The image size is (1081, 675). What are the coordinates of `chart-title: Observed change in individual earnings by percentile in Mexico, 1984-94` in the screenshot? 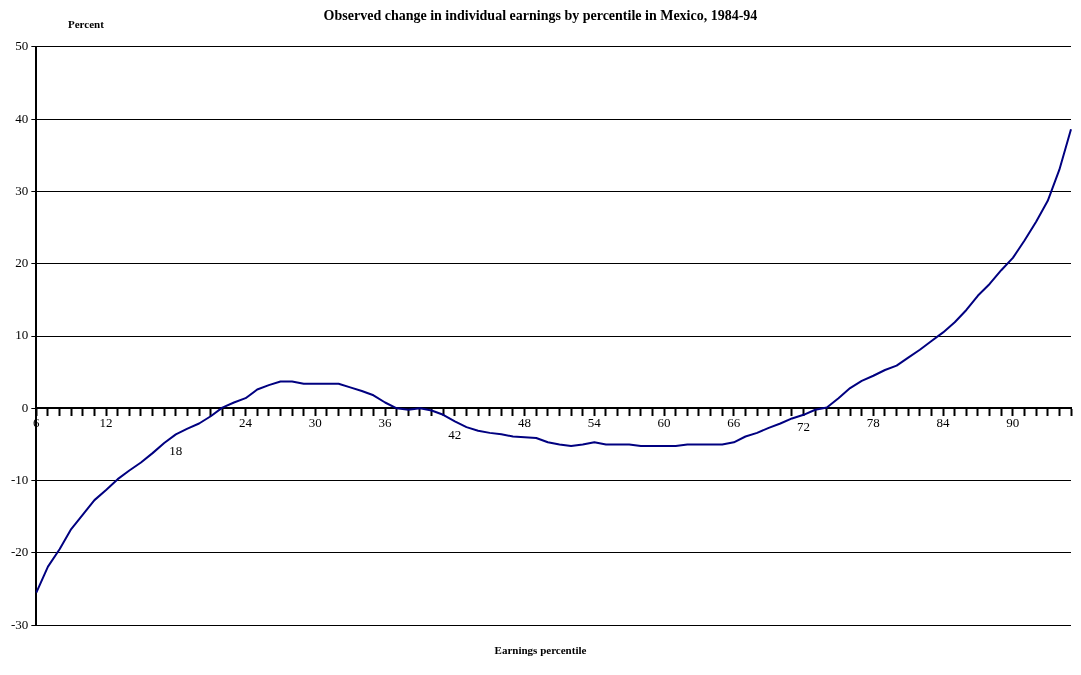 It's located at (540, 15).